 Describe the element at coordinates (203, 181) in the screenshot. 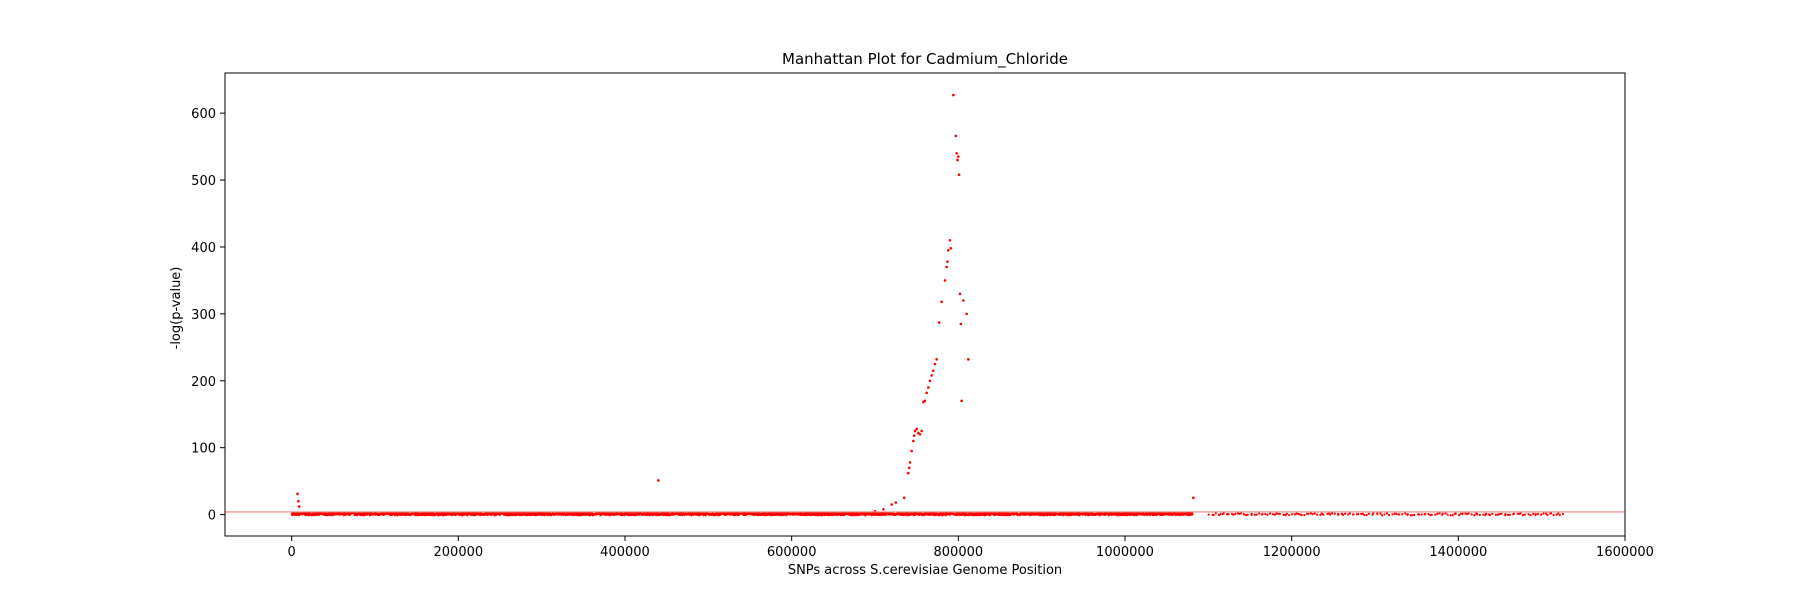

I see `y-tick-label: 500` at that location.